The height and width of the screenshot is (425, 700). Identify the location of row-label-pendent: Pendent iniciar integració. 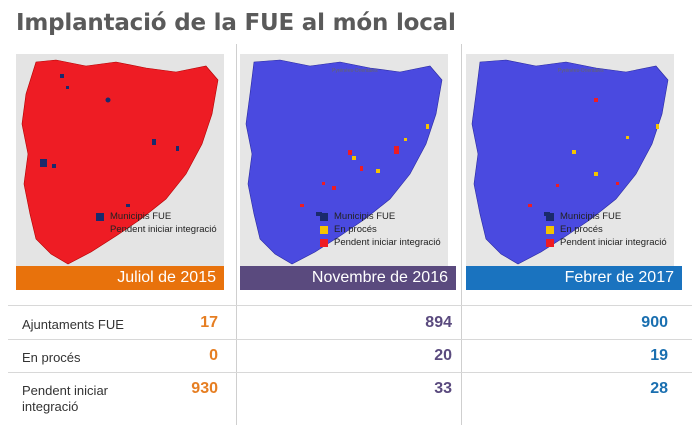
(65, 398).